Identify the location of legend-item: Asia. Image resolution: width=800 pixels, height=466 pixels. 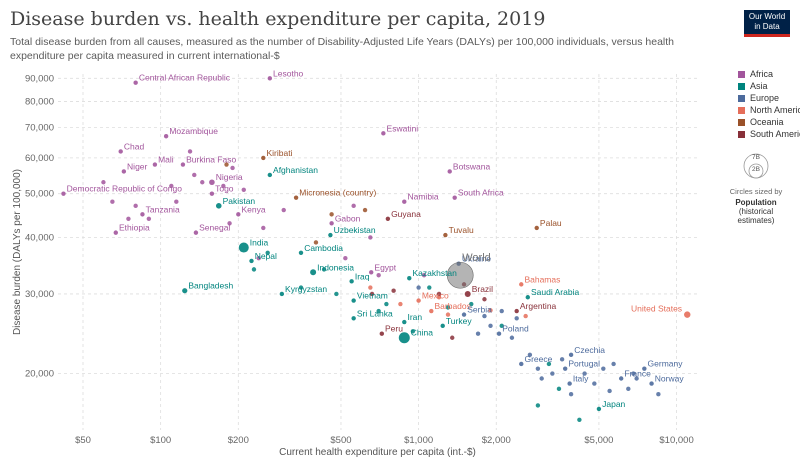
(769, 86).